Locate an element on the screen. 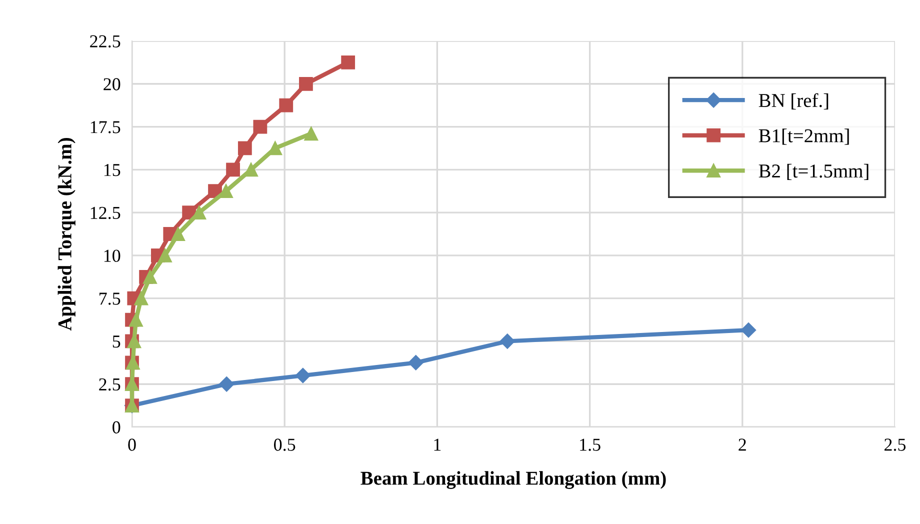 This screenshot has width=920, height=524. x-tick-label: 2 is located at coordinates (742, 444).